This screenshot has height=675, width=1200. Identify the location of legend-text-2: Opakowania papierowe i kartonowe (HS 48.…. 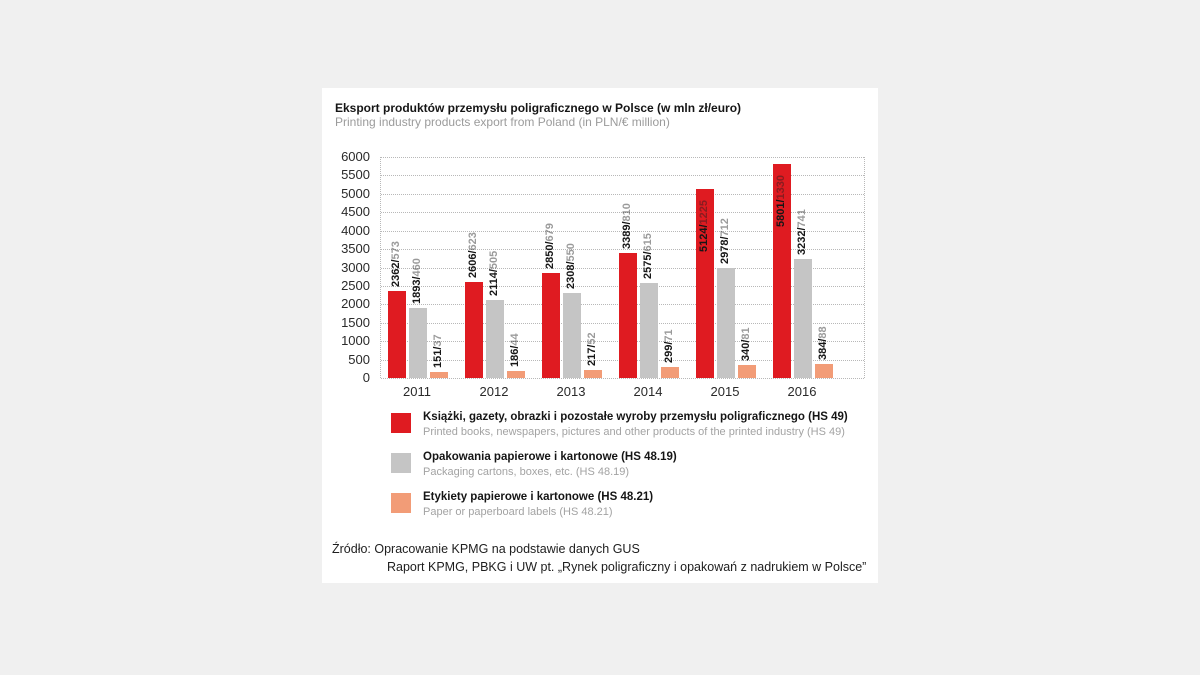
(550, 465).